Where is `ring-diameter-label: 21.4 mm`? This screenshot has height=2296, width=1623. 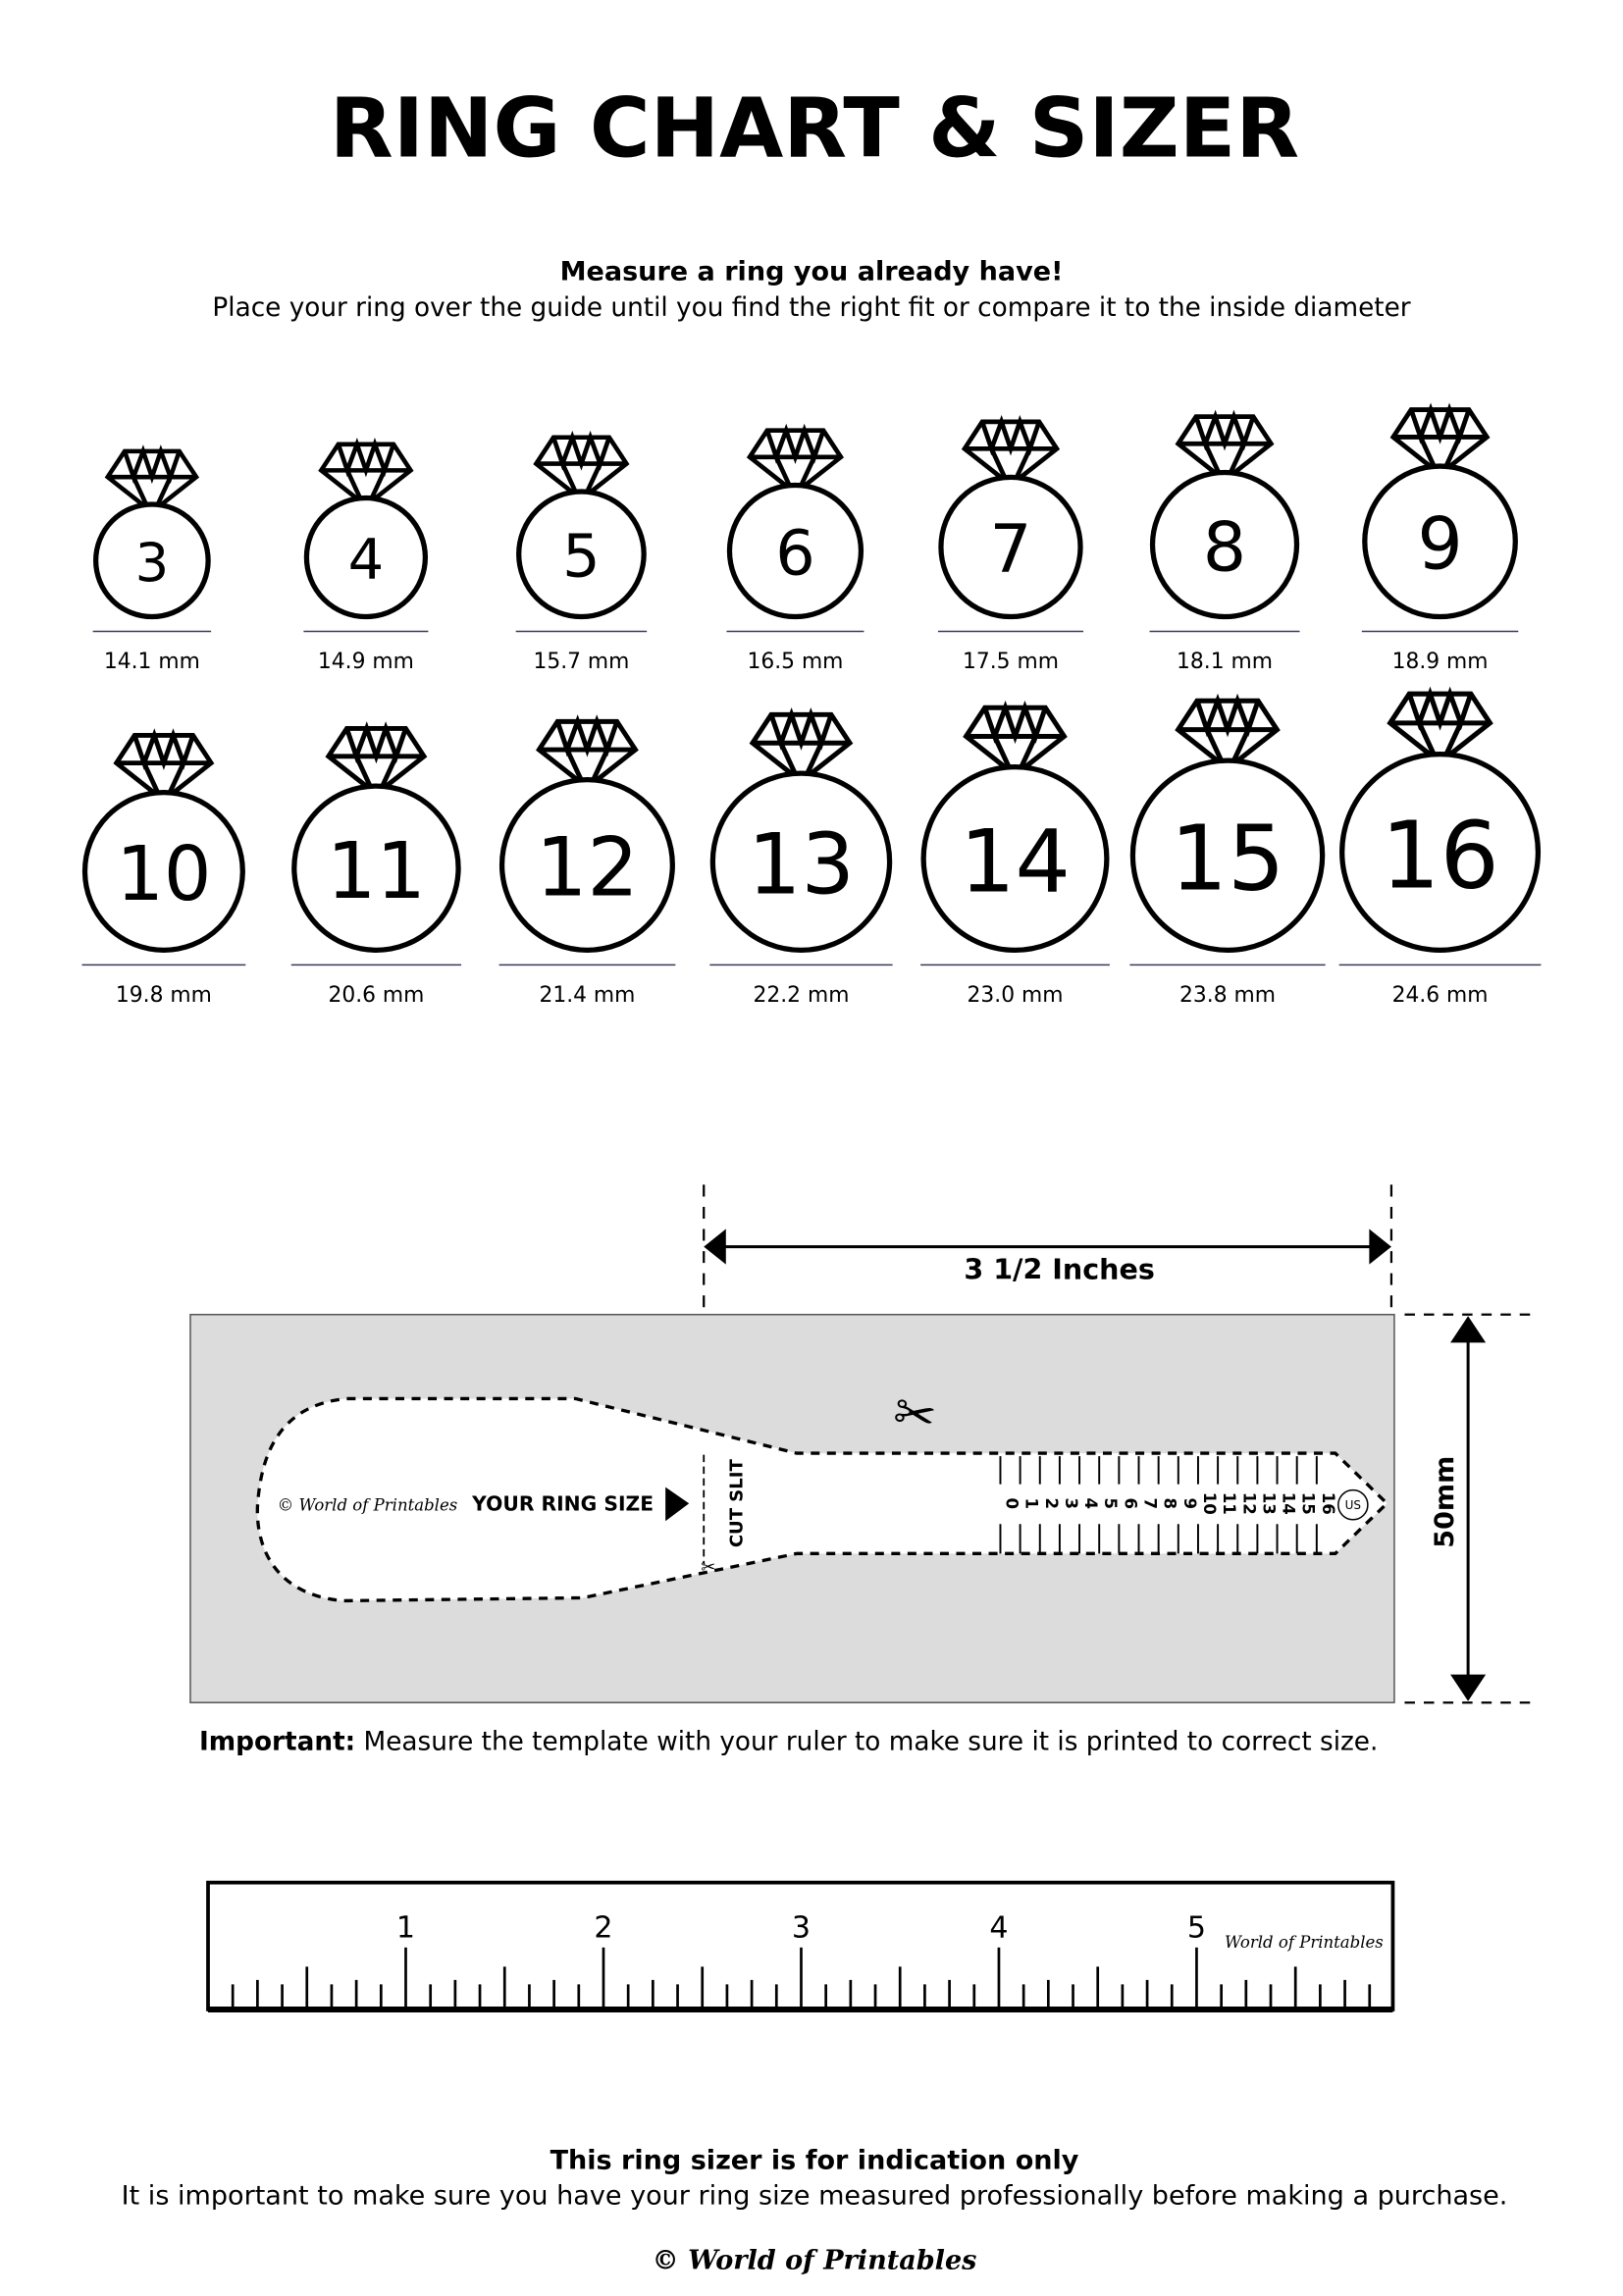 ring-diameter-label: 21.4 mm is located at coordinates (587, 995).